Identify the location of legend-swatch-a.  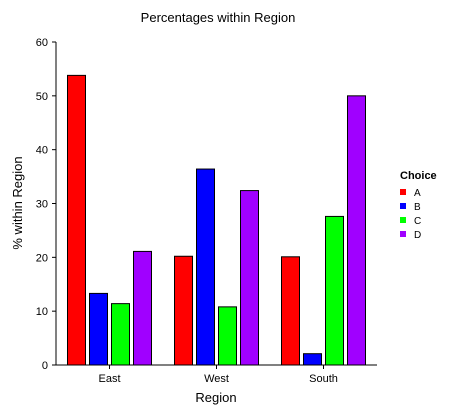
(403, 192).